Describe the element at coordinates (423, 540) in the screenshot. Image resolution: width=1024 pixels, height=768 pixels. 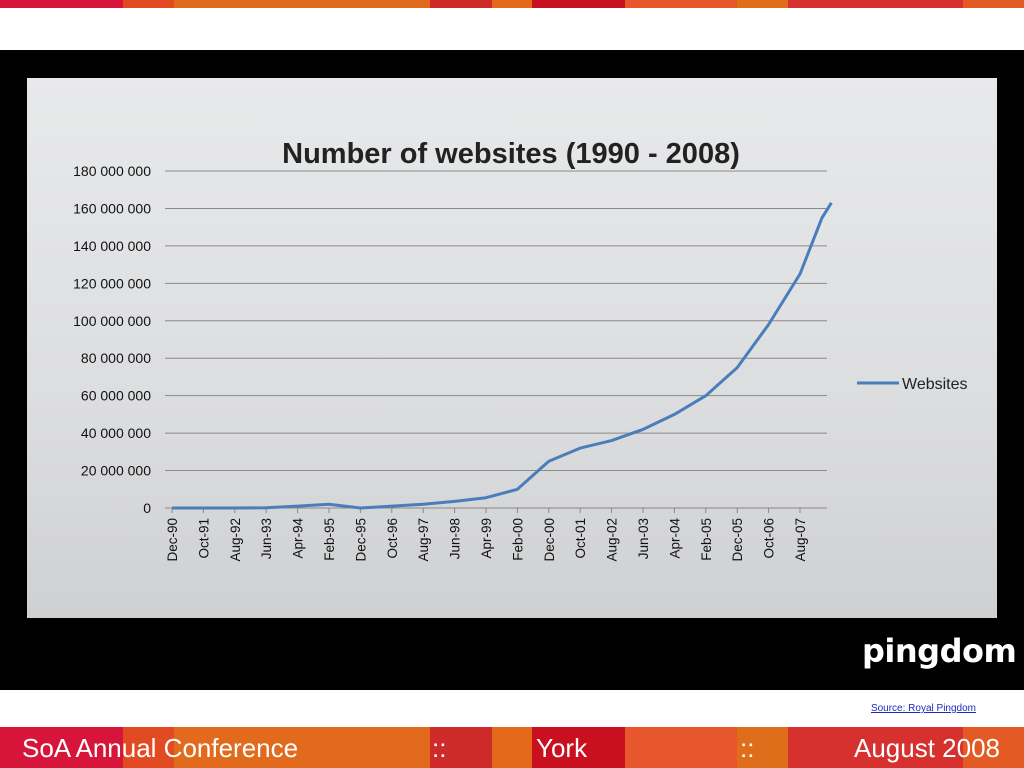
I see `x-tick-label: Aug-97` at that location.